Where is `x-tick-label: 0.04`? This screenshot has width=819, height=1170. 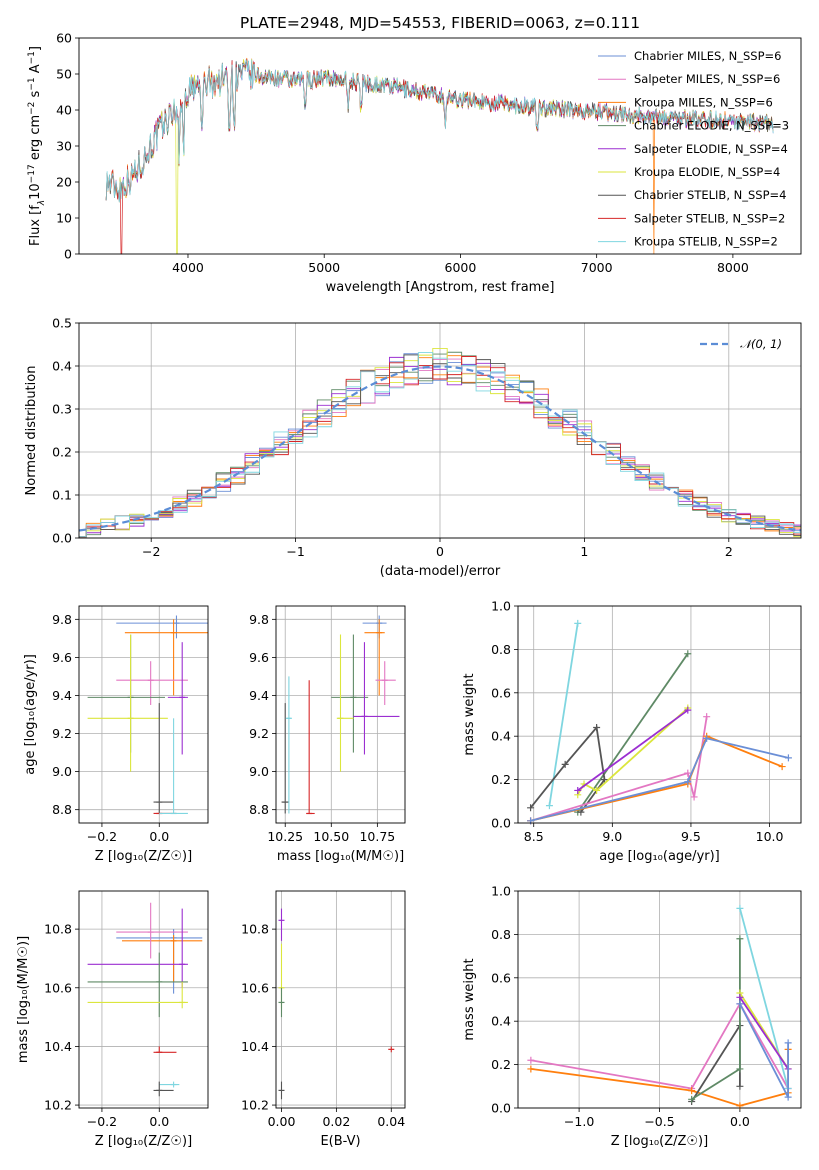 x-tick-label: 0.04 is located at coordinates (391, 1121).